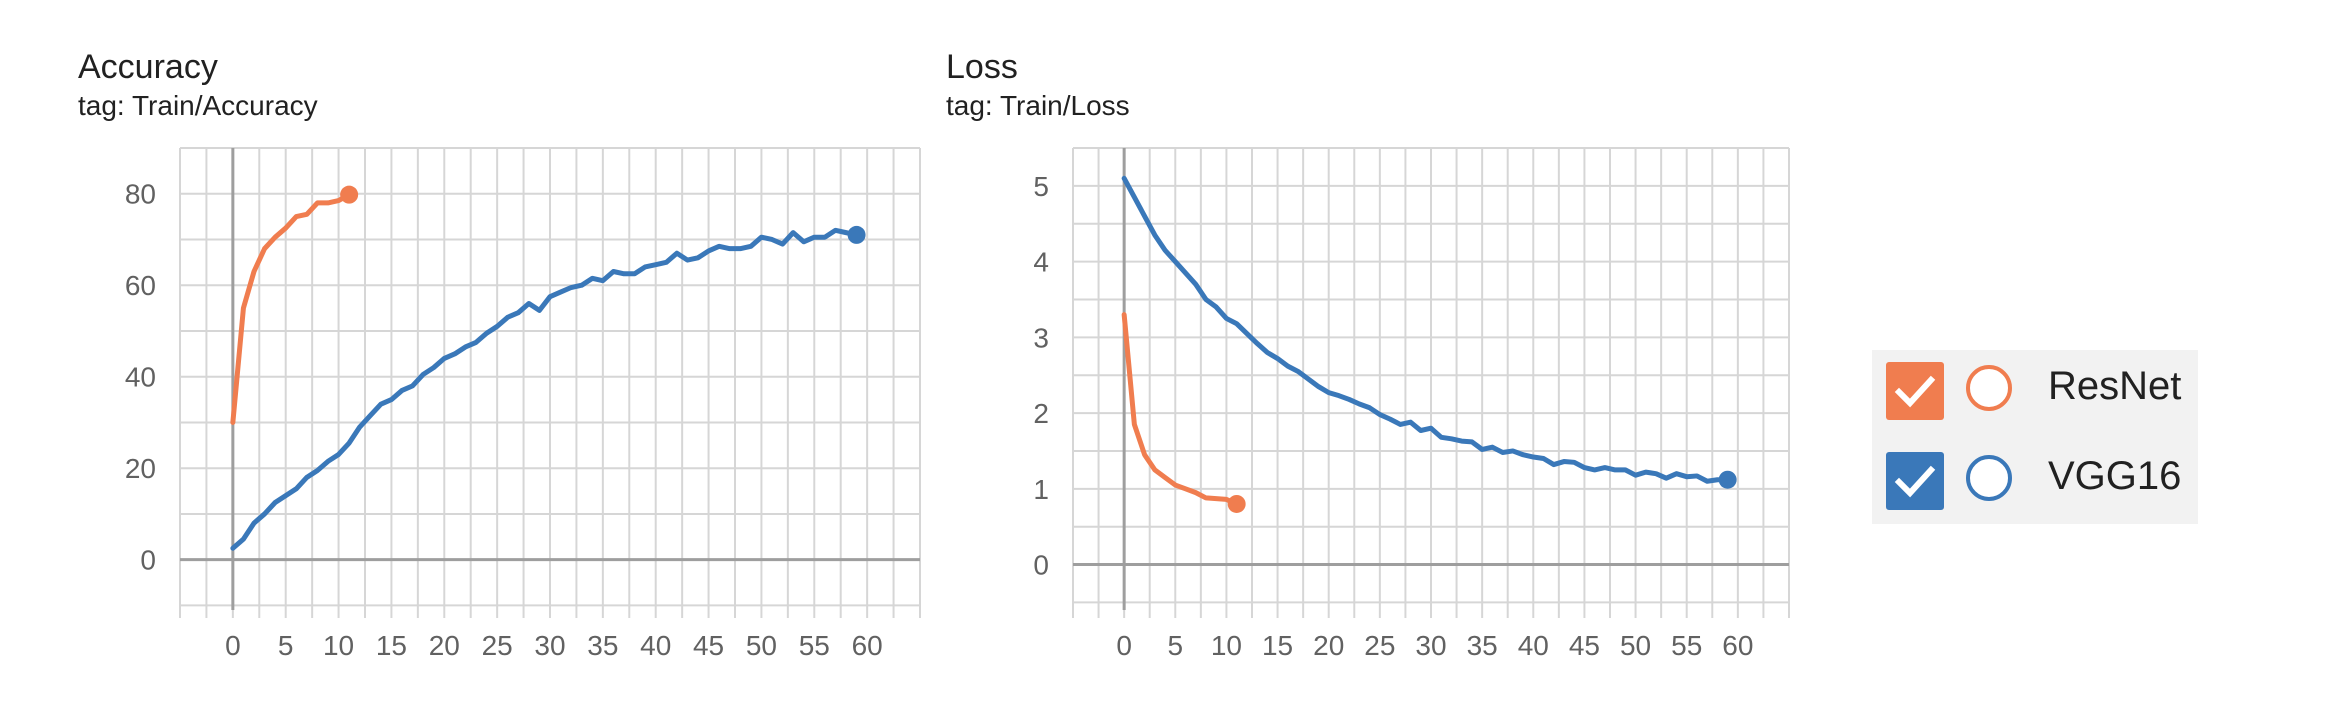  I want to click on chart-title: Accuracy, so click(148, 67).